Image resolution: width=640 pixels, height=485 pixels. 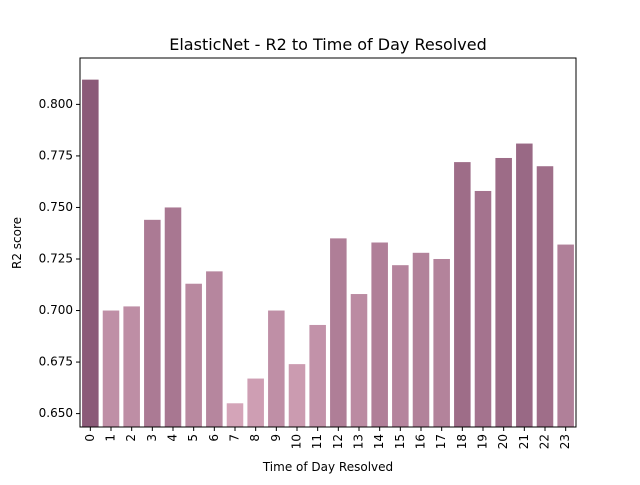 What do you see at coordinates (131, 438) in the screenshot?
I see `x-tick-label: 2` at bounding box center [131, 438].